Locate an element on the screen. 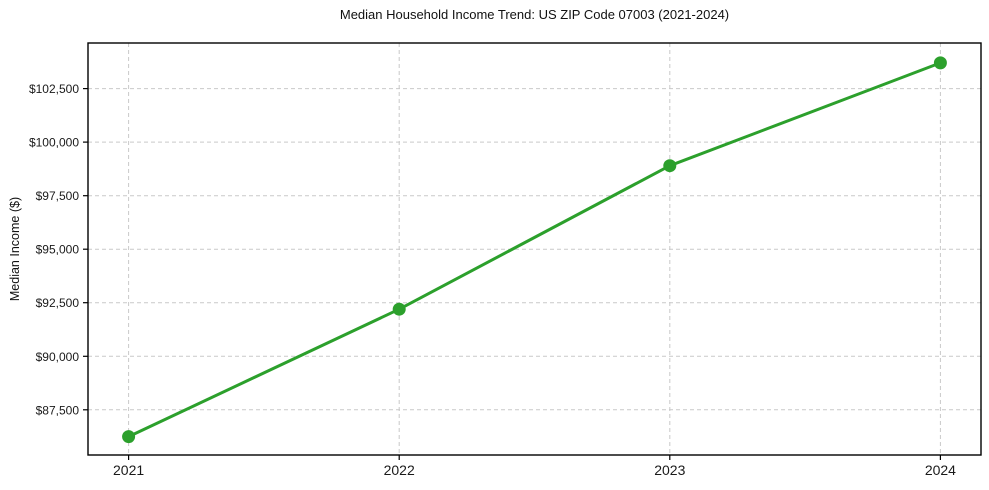 The width and height of the screenshot is (989, 490). x-tick-label: 2023 is located at coordinates (669, 470).